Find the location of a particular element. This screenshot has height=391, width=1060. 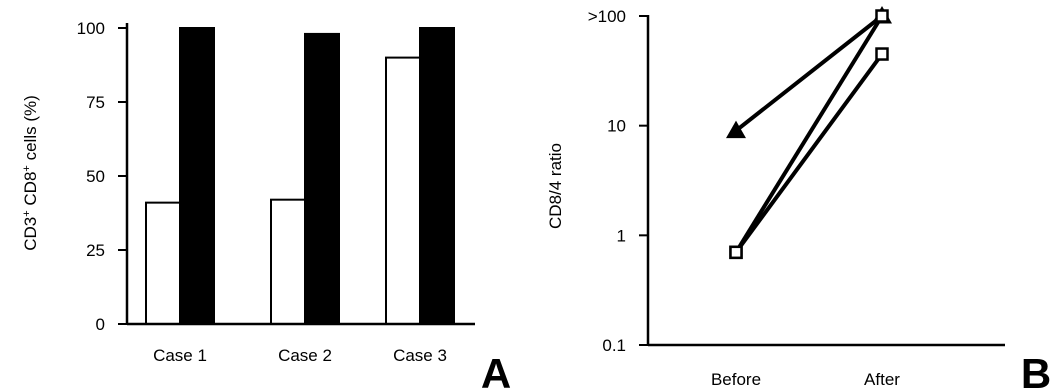

x-tick-group: Before After is located at coordinates (805, 379).